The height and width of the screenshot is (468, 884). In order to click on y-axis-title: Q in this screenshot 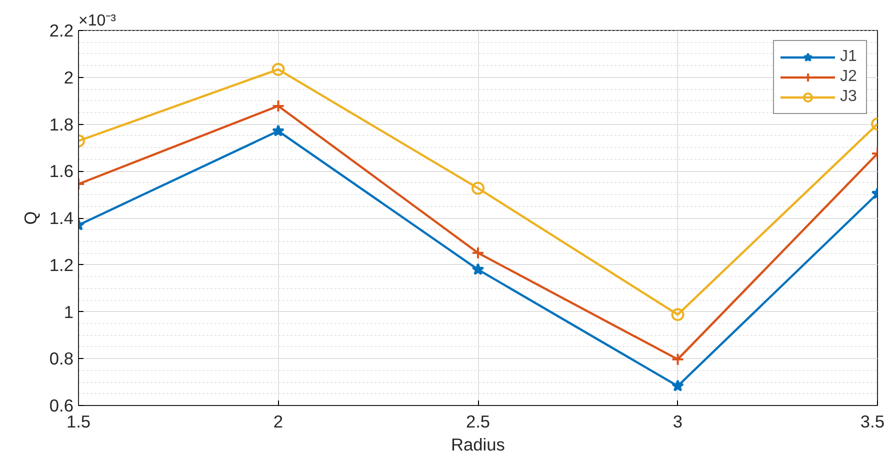, I will do `click(30, 218)`.